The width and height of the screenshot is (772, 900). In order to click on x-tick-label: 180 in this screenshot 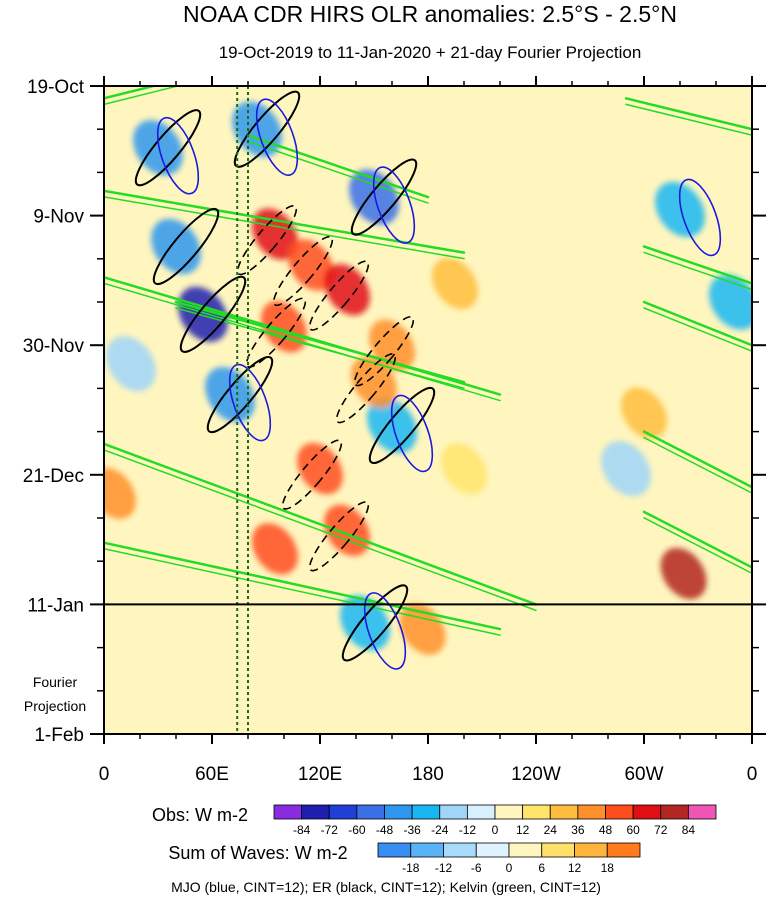, I will do `click(428, 774)`.